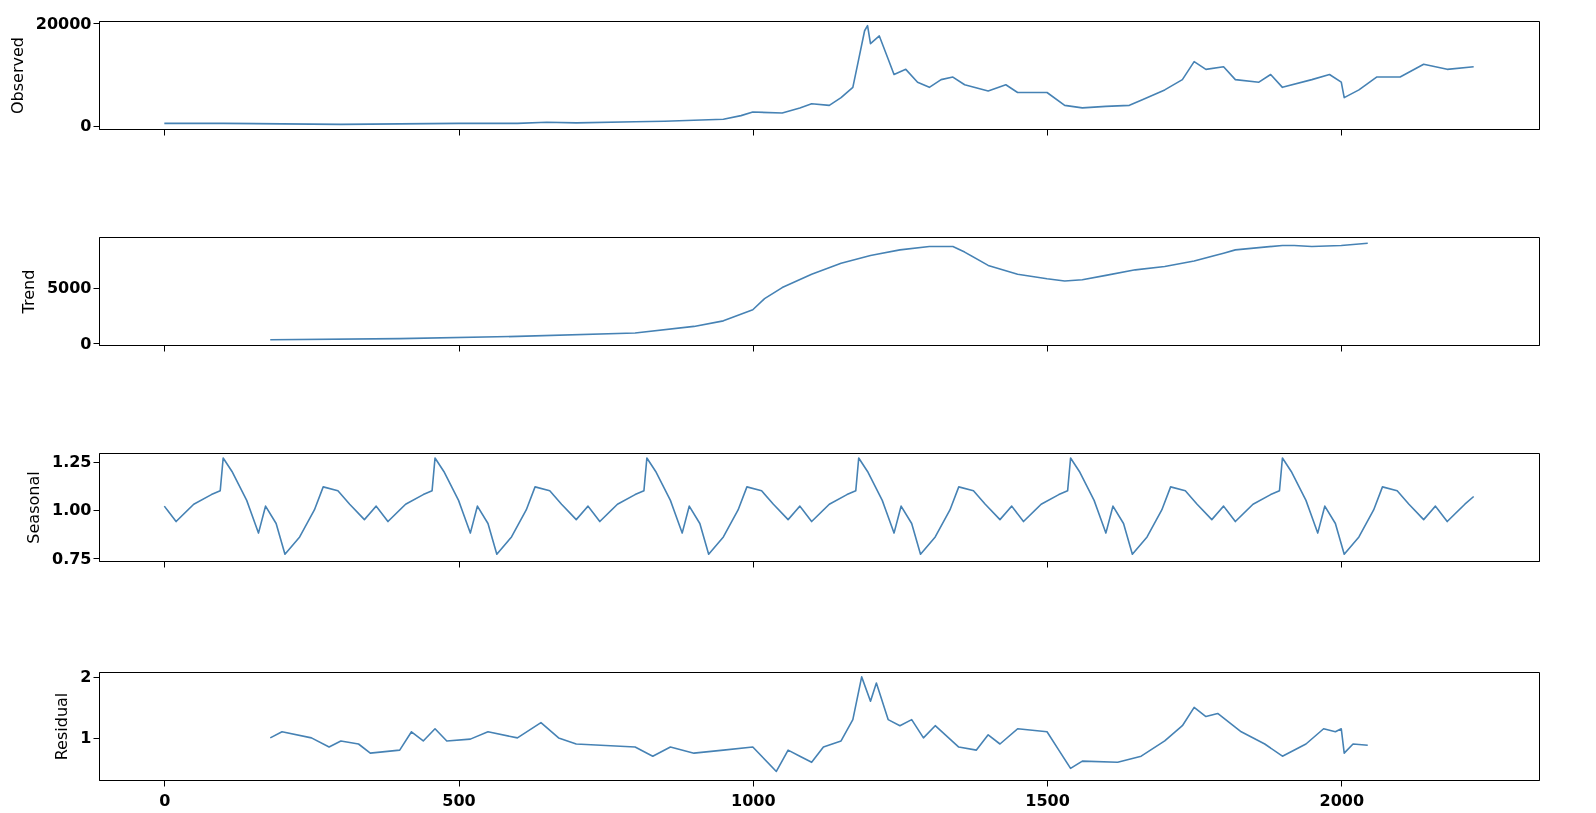  Describe the element at coordinates (72, 462) in the screenshot. I see `y-tick-label: 1.25` at that location.